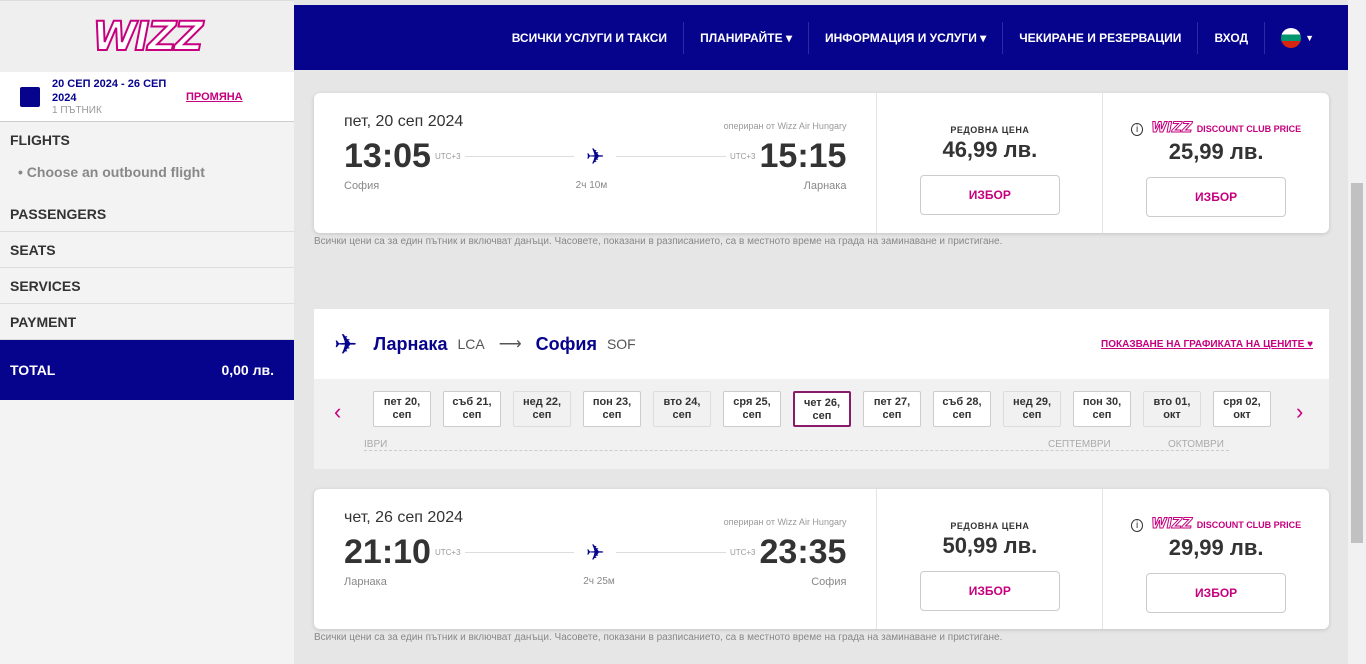  What do you see at coordinates (410, 343) in the screenshot?
I see `route-from: Ларнака` at bounding box center [410, 343].